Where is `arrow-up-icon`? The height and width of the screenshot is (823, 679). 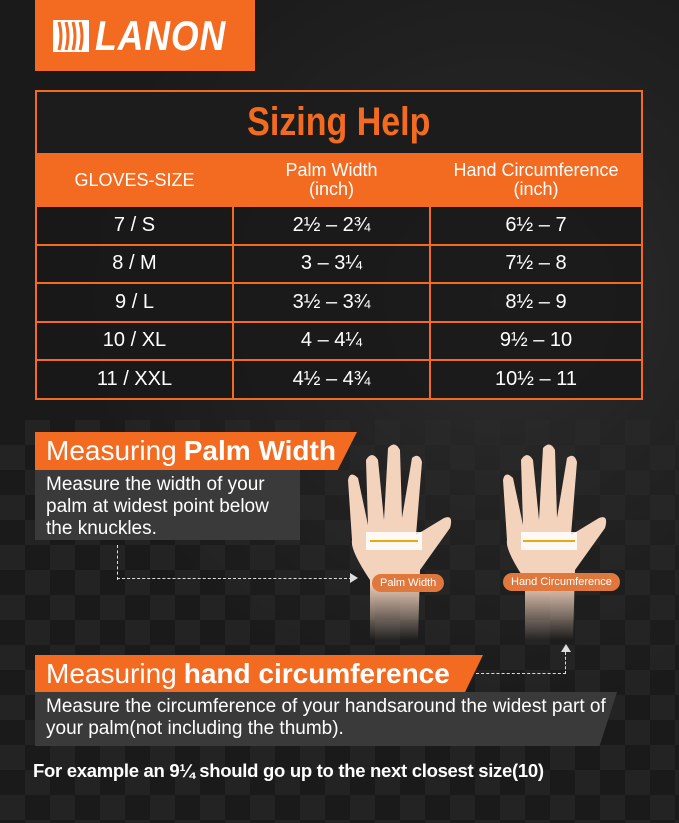
arrow-up-icon is located at coordinates (566, 648).